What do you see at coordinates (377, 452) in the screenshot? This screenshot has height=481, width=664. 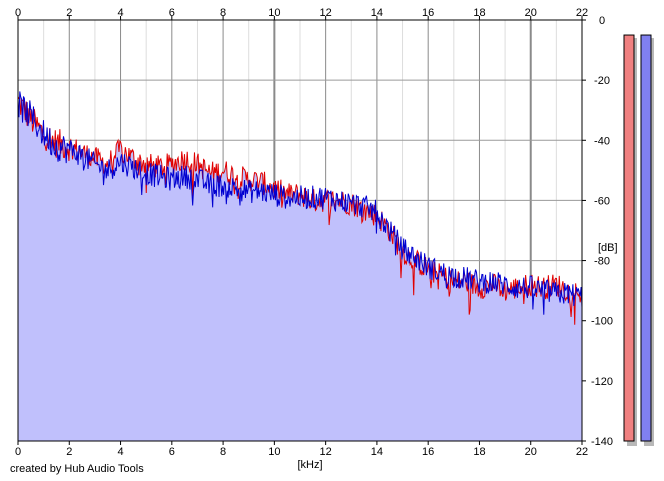 I see `x-tick-label-bottom: 14` at bounding box center [377, 452].